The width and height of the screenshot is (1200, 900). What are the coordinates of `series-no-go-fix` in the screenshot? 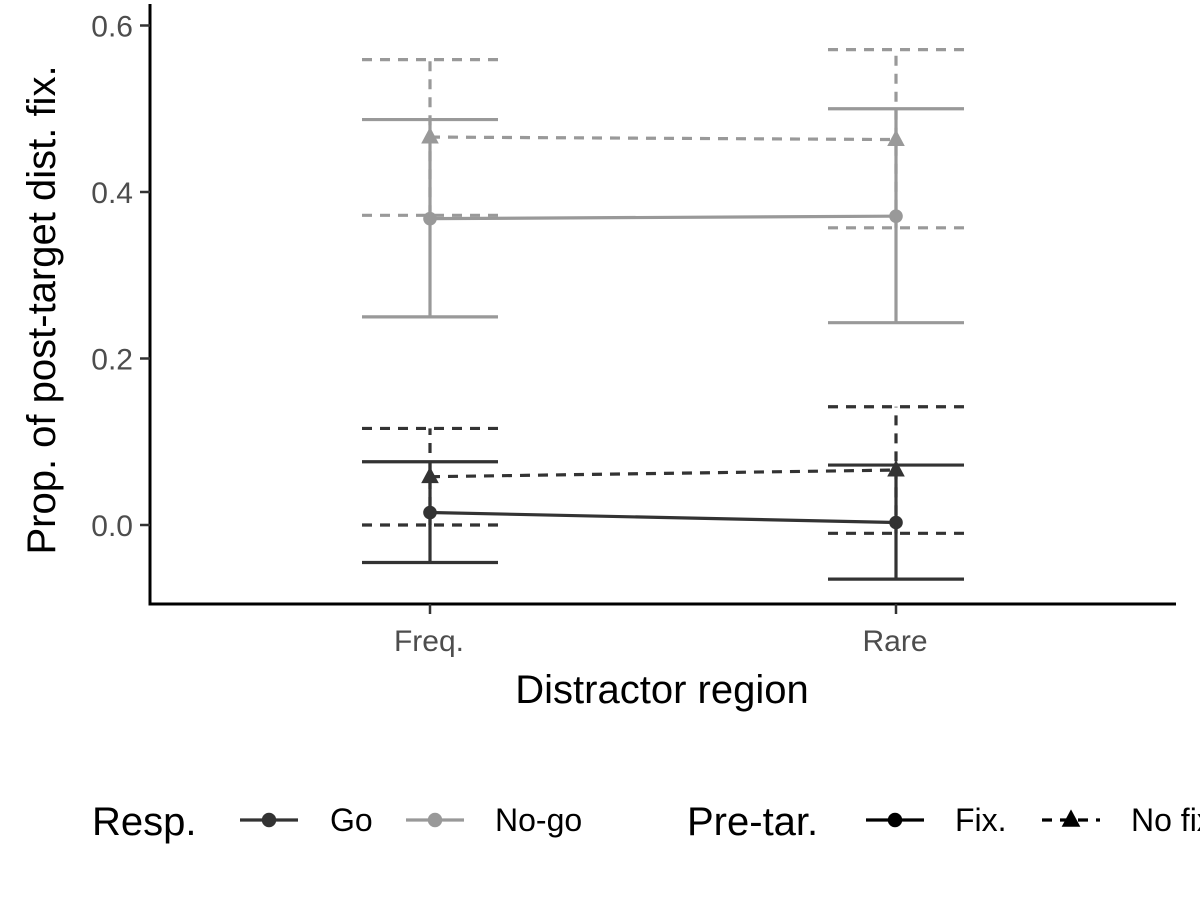 It's located at (663, 216).